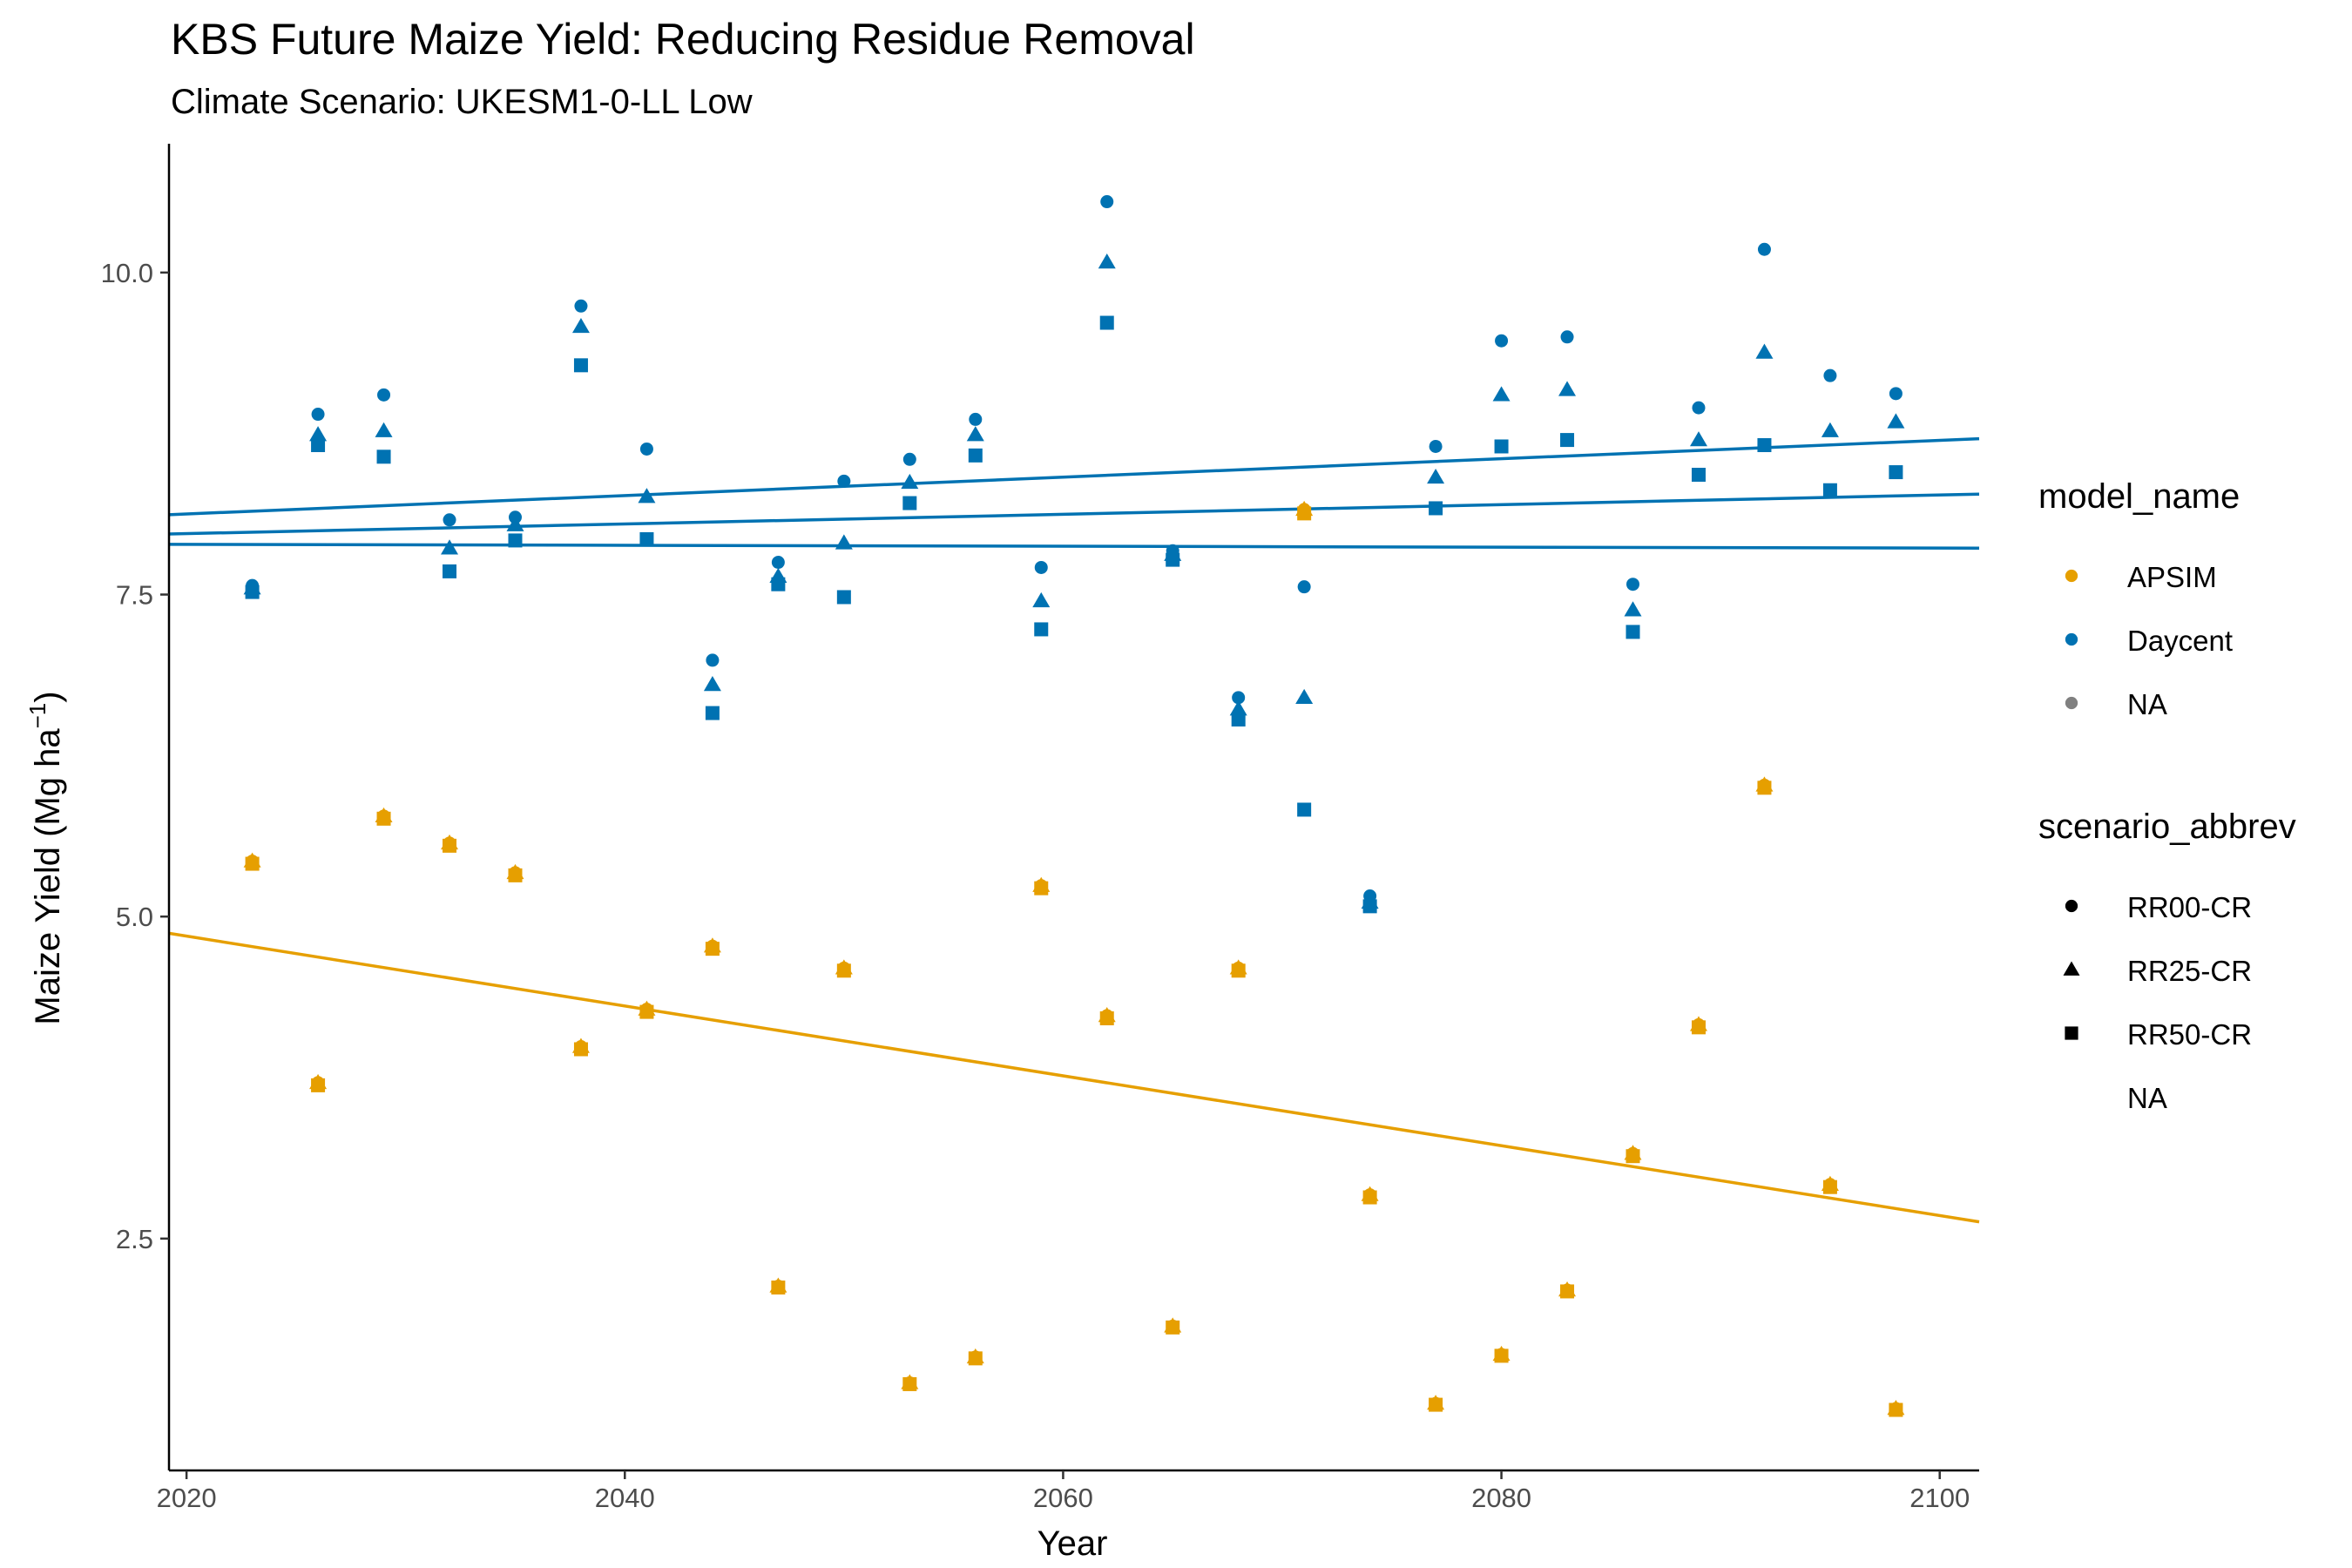 This screenshot has height=1568, width=2352. I want to click on legend-label-rr25-cr: RR25-CR, so click(2190, 971).